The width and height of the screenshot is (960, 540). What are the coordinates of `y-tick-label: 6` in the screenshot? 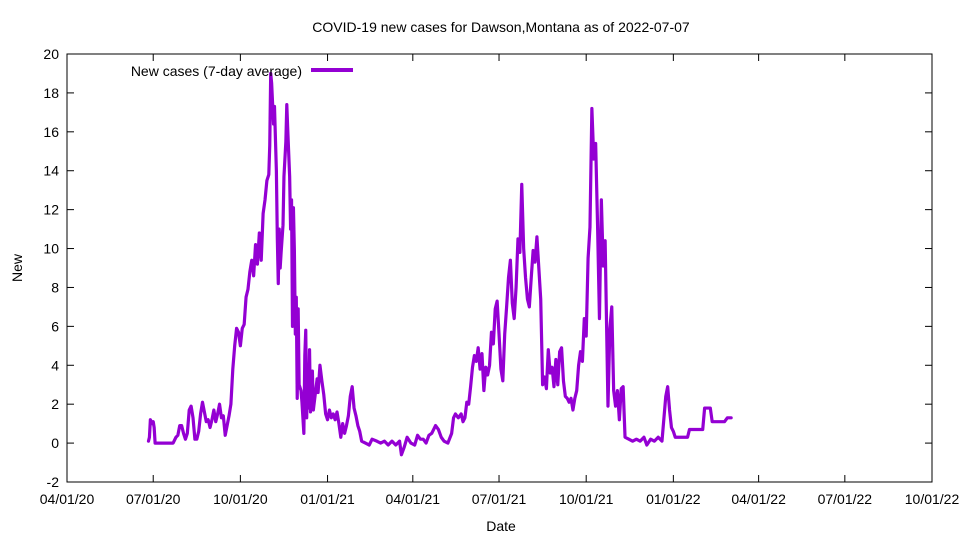 It's located at (55, 326).